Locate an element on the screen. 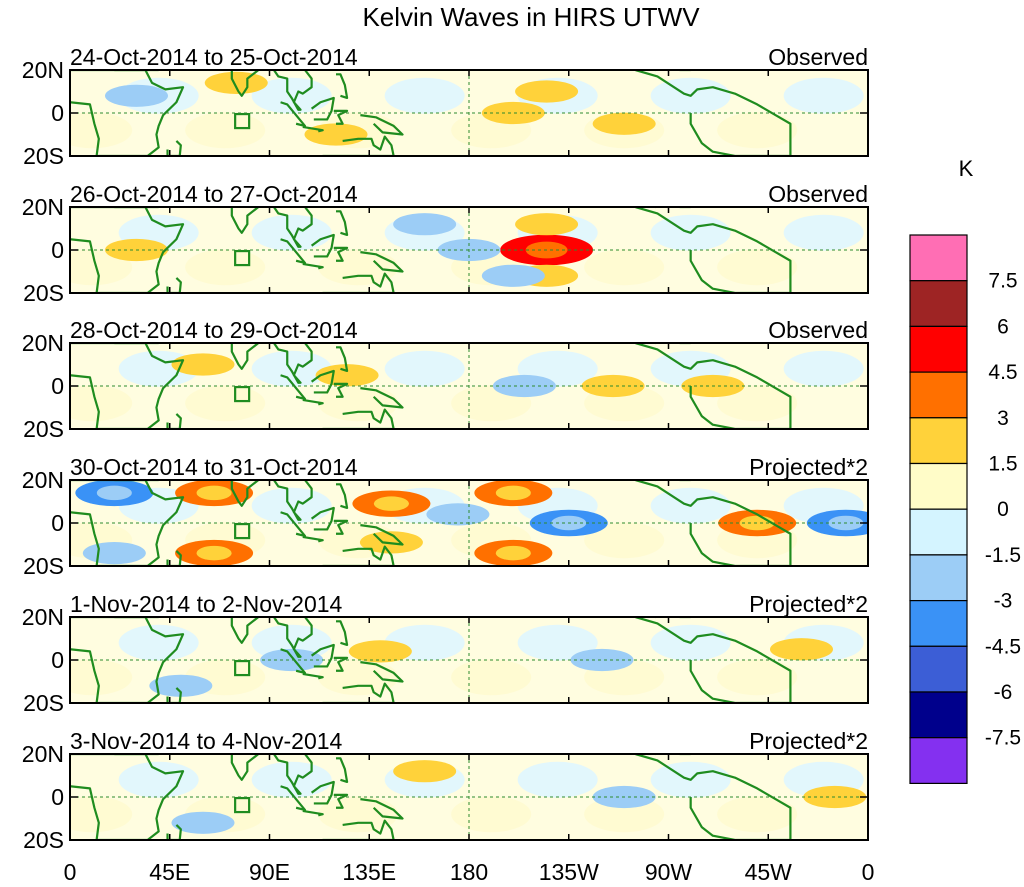 Image resolution: width=1024 pixels, height=887 pixels. lon-tick-label: 180 is located at coordinates (469, 872).